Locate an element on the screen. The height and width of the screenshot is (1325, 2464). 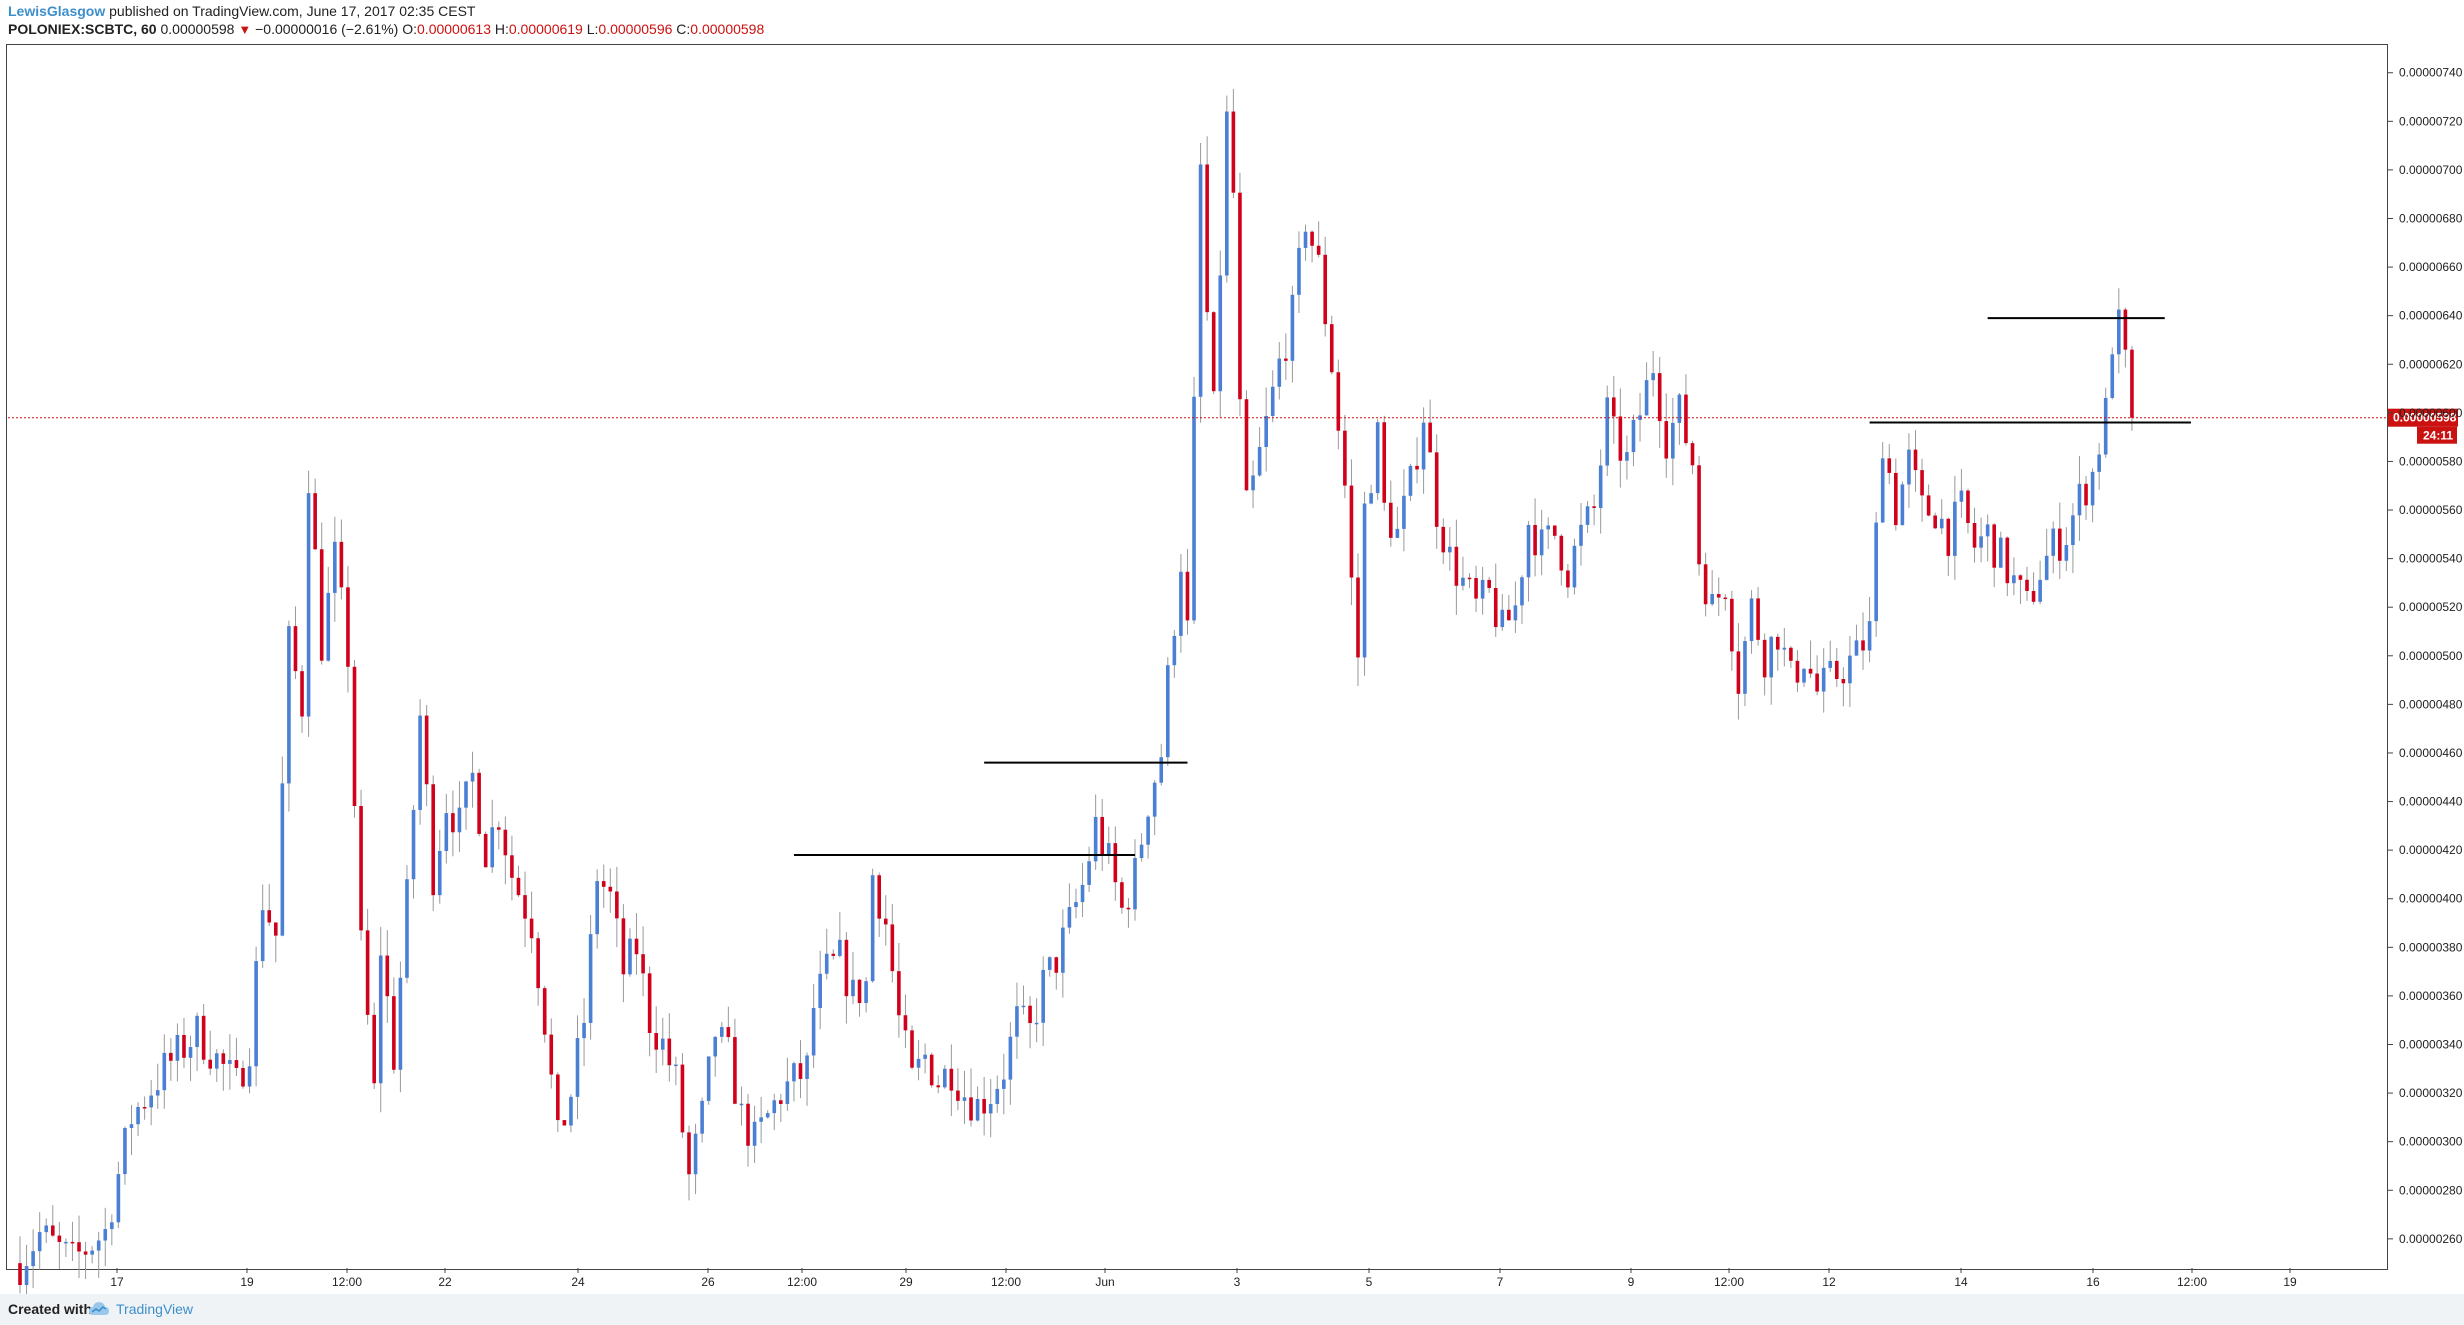
high-label: H: is located at coordinates (501, 29).